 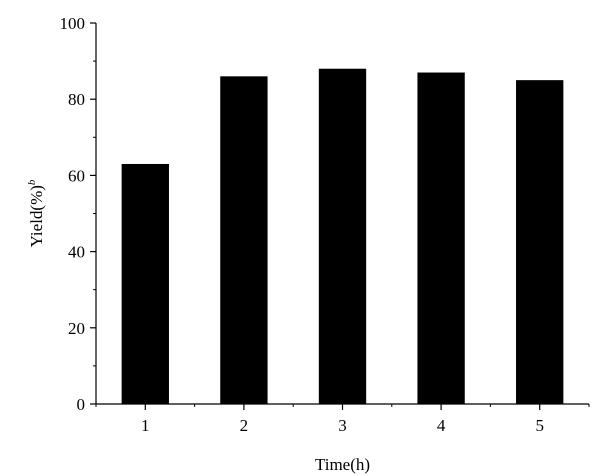 What do you see at coordinates (145, 425) in the screenshot?
I see `x-tick-label: 1` at bounding box center [145, 425].